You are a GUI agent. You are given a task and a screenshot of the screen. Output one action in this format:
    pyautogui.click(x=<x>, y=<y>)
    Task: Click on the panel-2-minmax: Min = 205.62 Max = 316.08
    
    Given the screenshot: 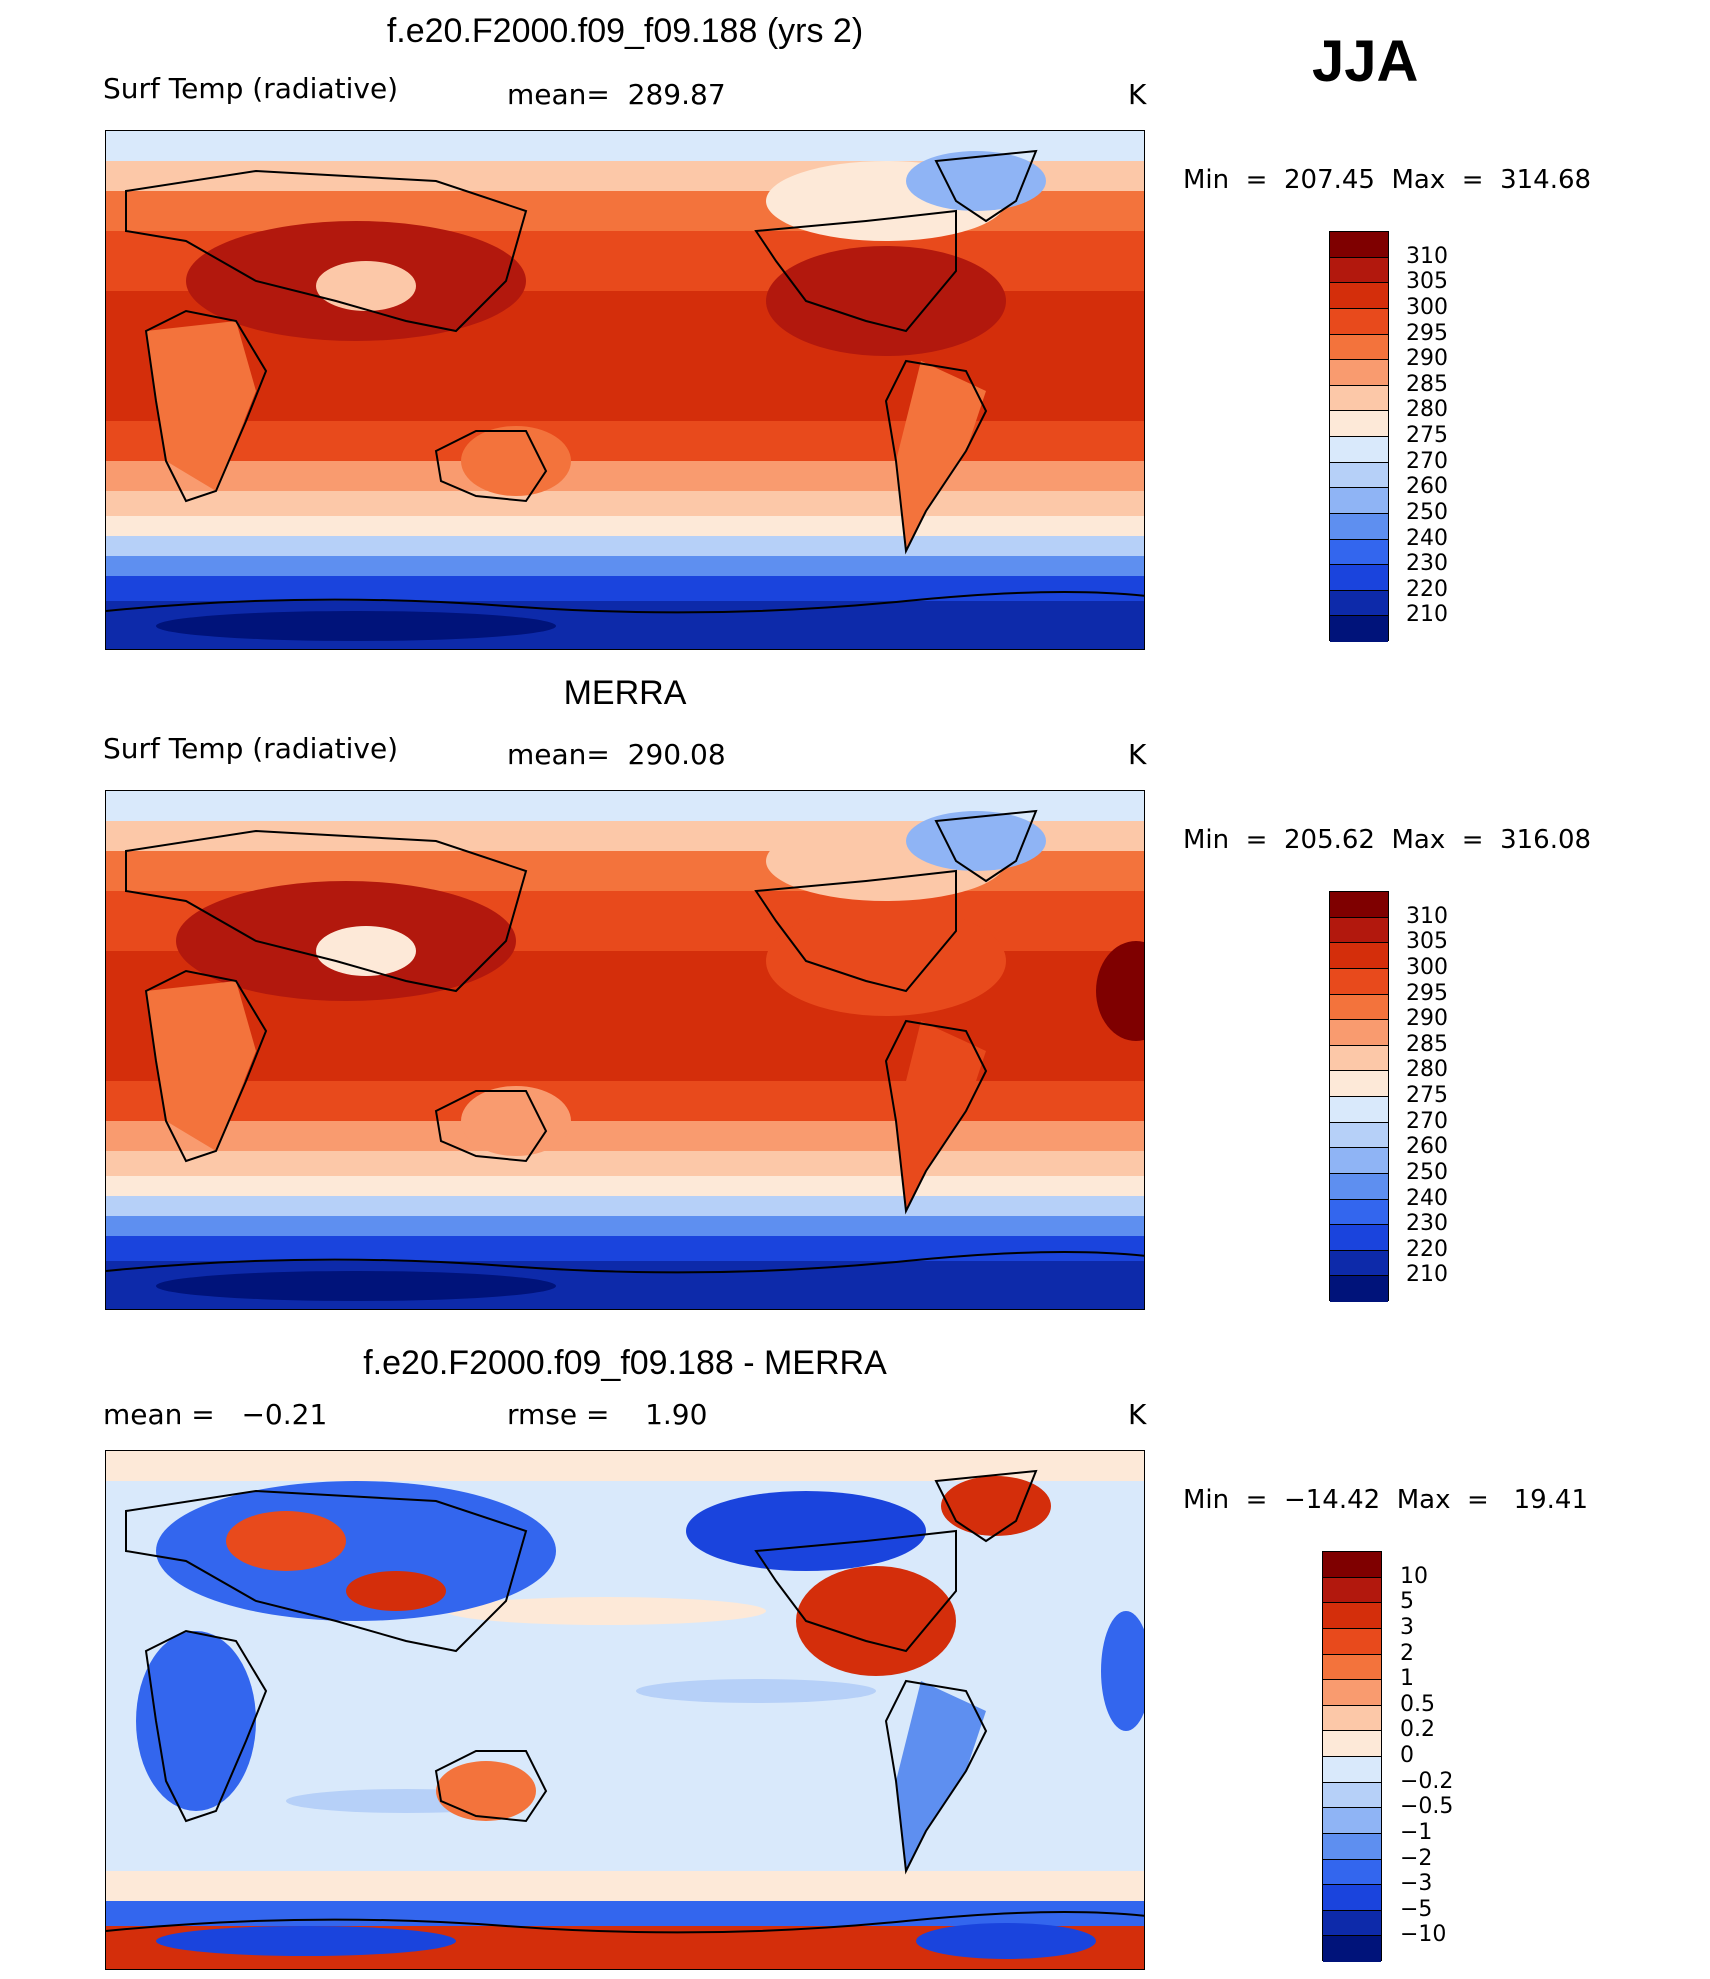 What is the action you would take?
    pyautogui.click(x=1387, y=840)
    